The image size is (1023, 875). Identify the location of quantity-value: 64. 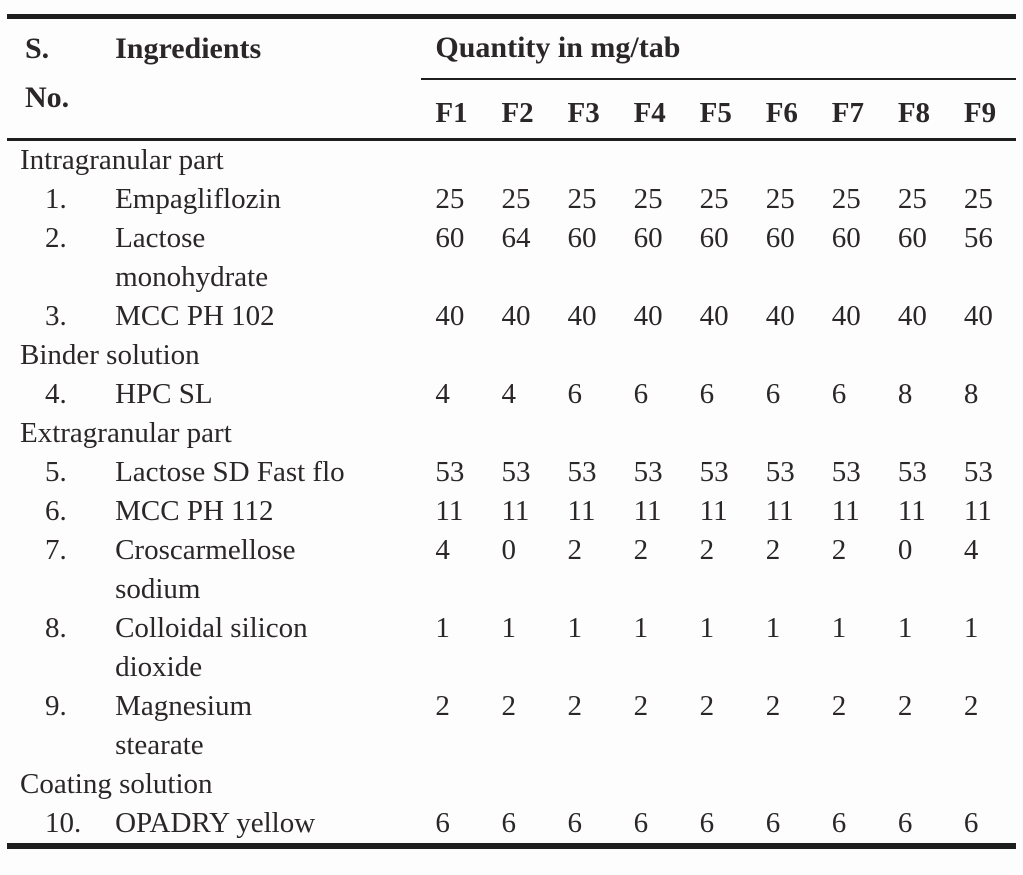
(516, 238).